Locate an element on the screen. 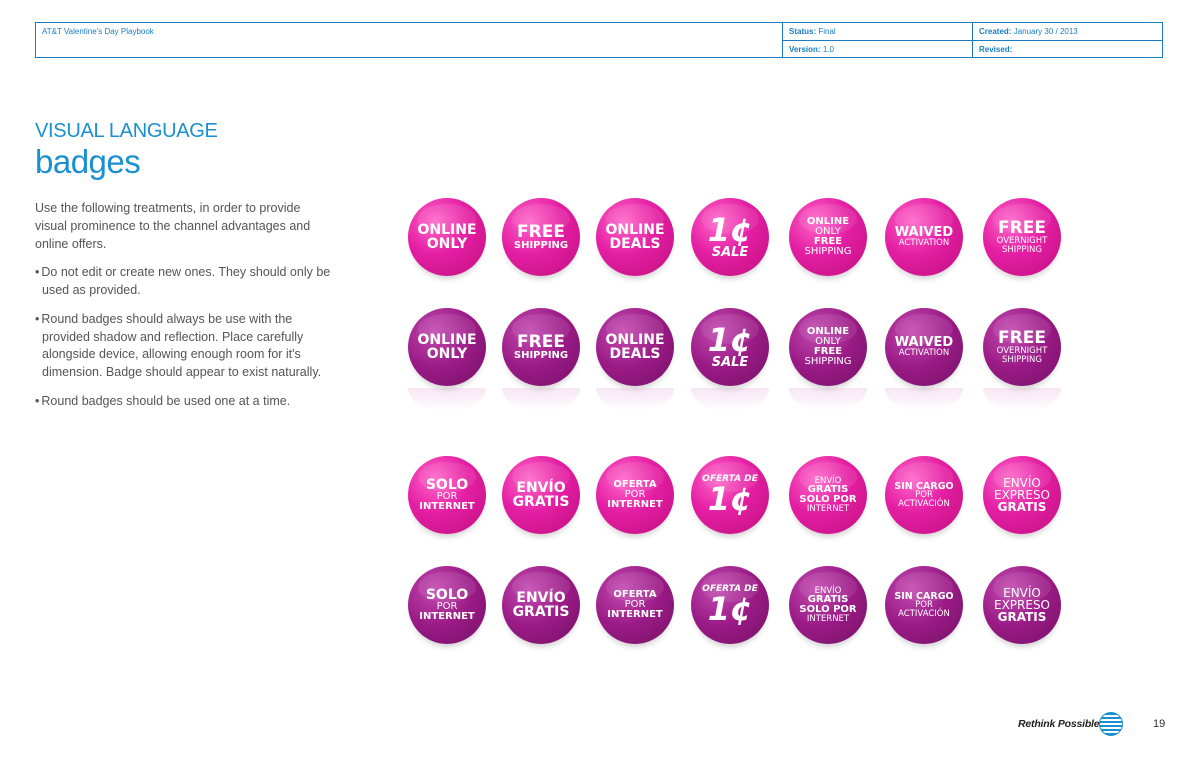  badge-free-shipping: FREE SHIPPING is located at coordinates (541, 237).